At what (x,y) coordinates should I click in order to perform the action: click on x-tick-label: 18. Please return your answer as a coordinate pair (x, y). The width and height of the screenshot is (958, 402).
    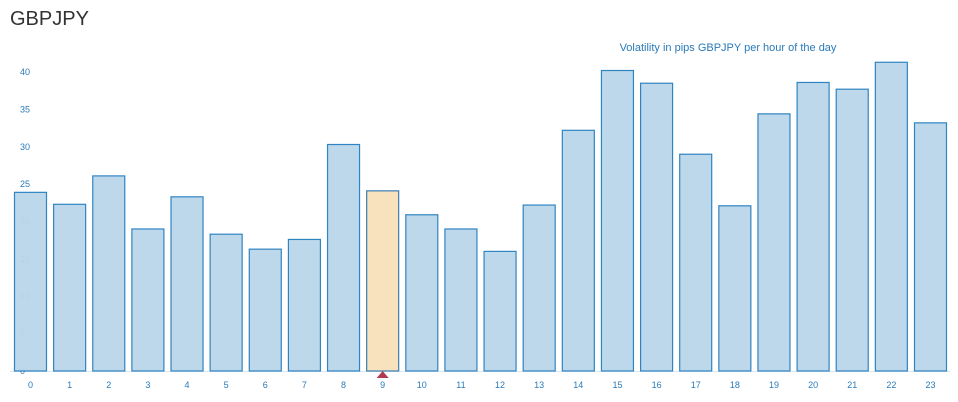
    Looking at the image, I should click on (735, 385).